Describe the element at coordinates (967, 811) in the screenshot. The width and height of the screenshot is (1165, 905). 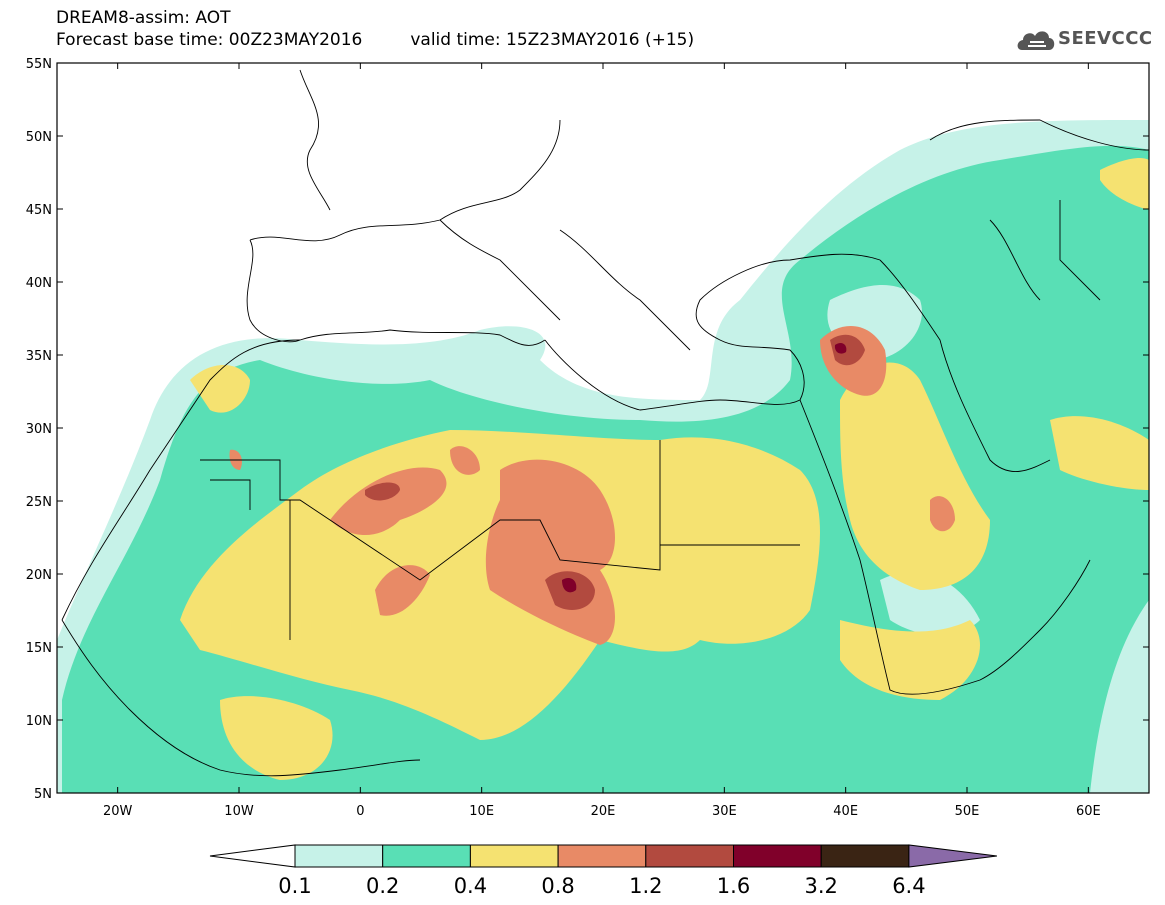
I see `lon-tick-label: 50E` at that location.